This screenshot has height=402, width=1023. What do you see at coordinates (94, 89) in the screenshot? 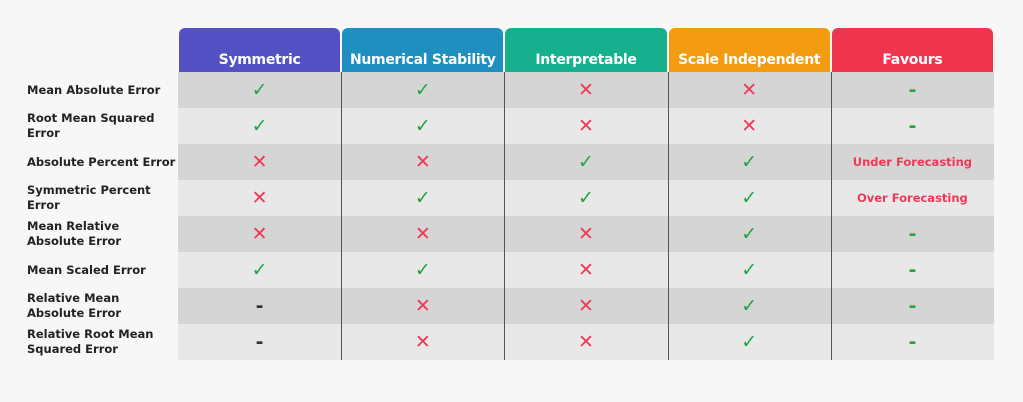
I see `row-label: Mean Absolute Error` at bounding box center [94, 89].